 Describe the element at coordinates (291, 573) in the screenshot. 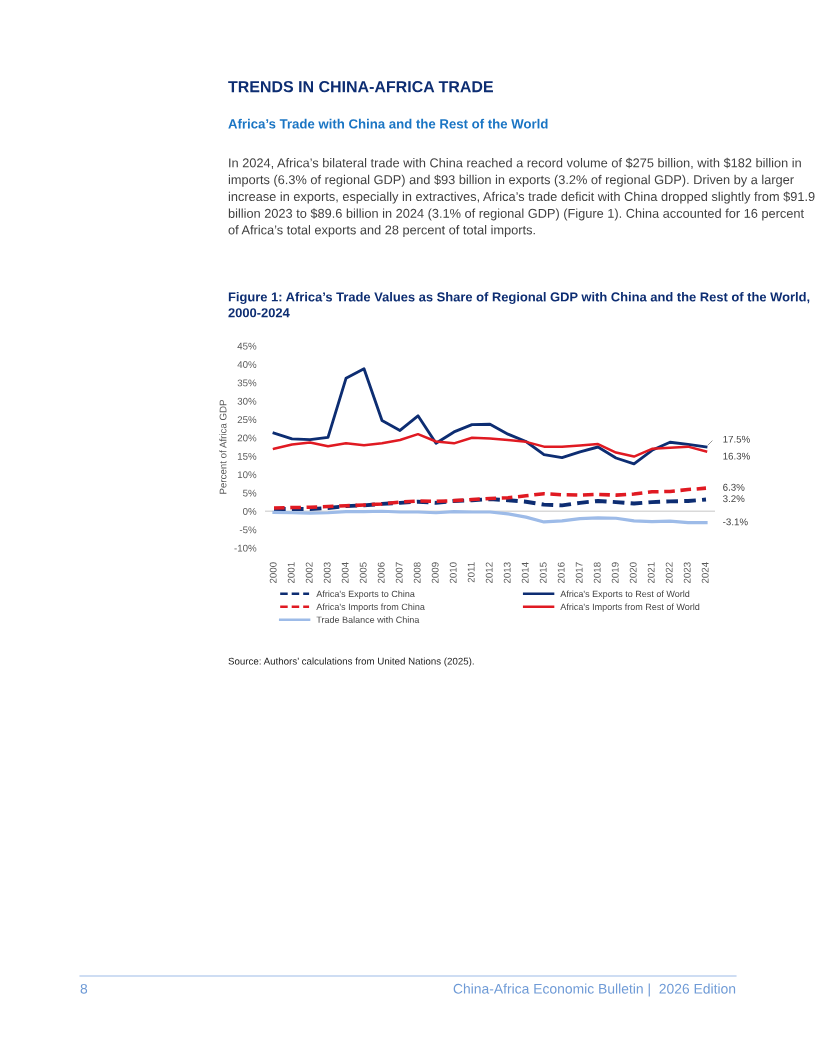

I see `x-tick-label: 2001` at that location.